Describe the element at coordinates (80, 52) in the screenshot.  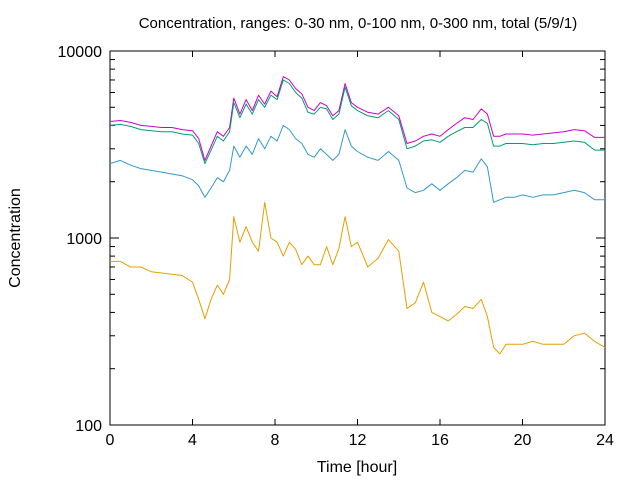
I see `y-tick-label: 10000` at that location.